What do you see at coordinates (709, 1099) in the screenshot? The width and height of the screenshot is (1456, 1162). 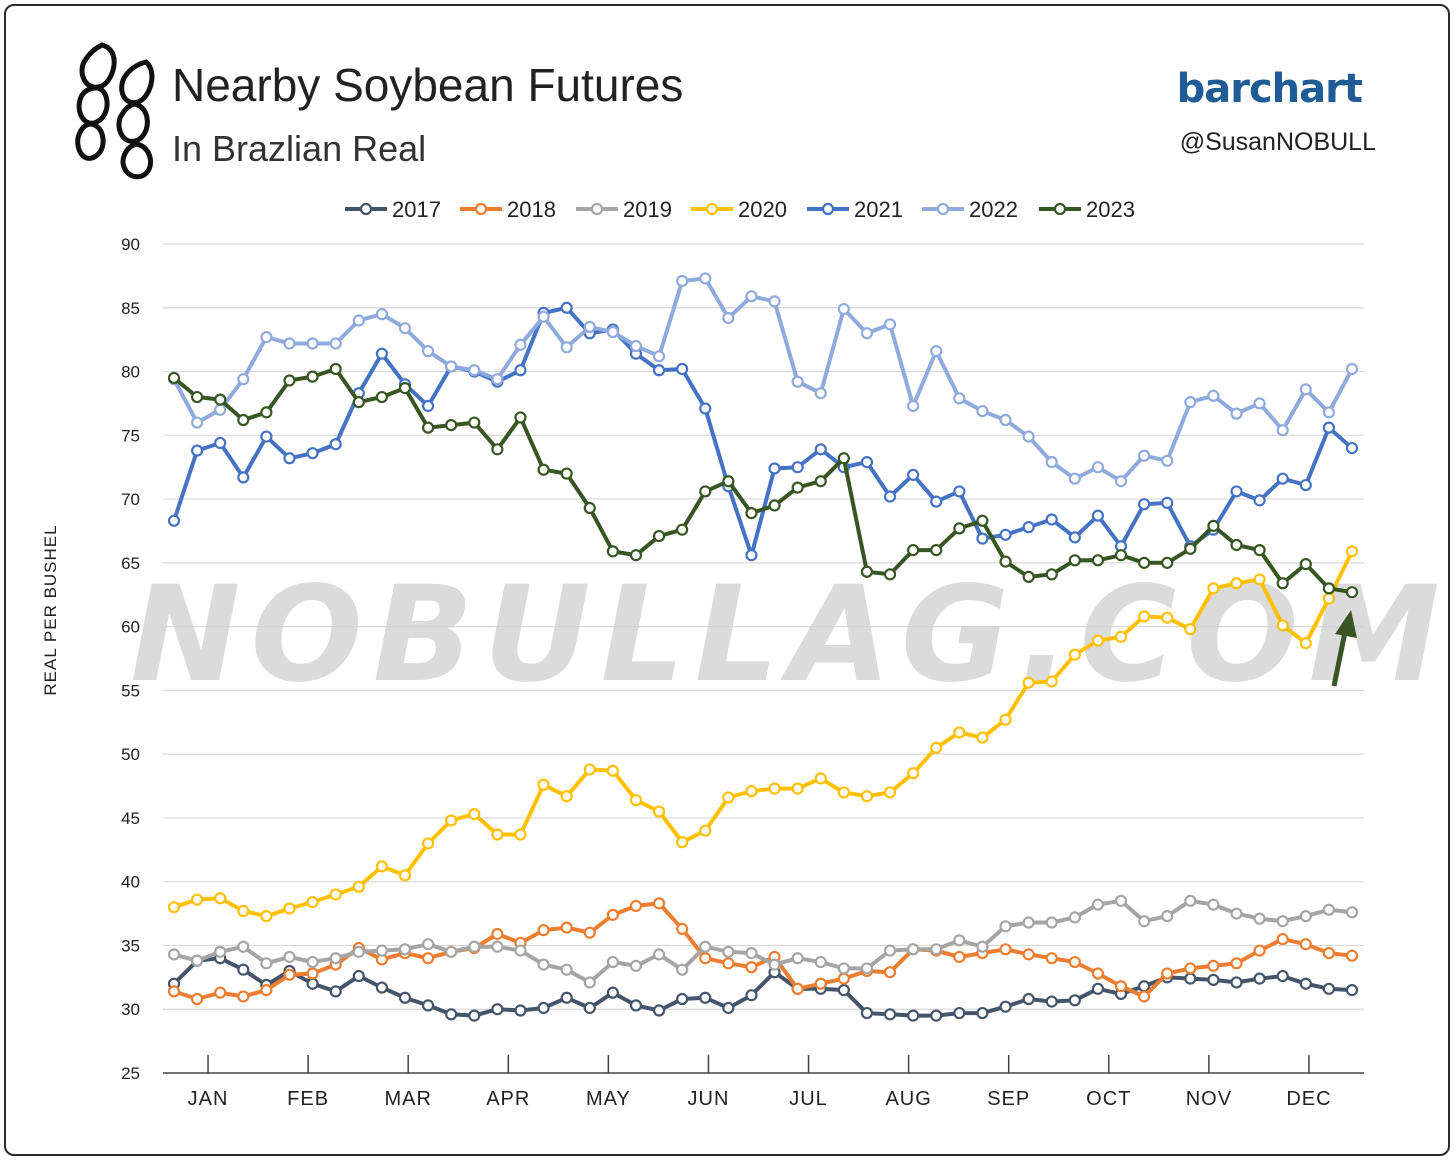 I see `x-tick-label: JUN` at bounding box center [709, 1099].